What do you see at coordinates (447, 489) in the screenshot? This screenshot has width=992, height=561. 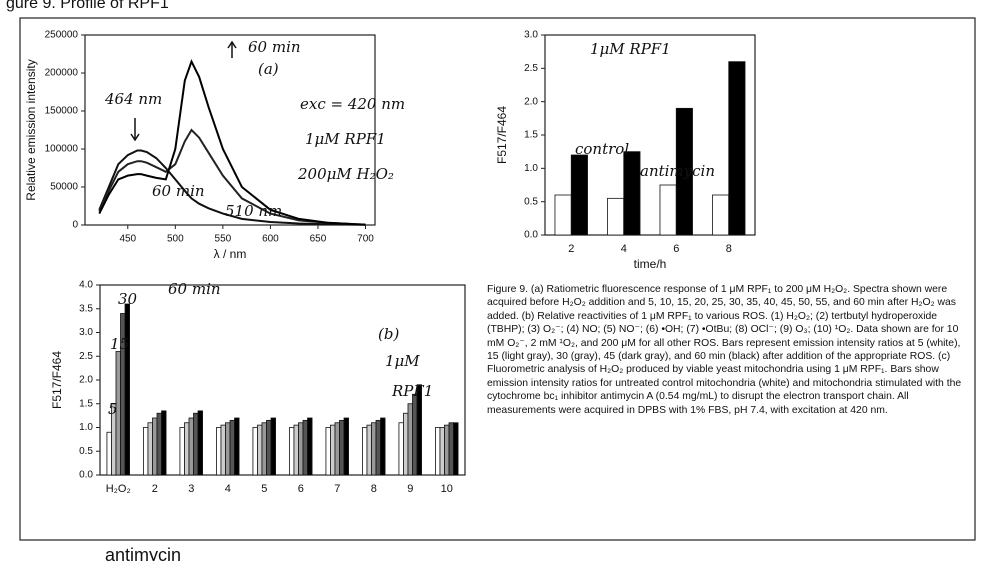 I see `x-tick-label: 10` at bounding box center [447, 489].